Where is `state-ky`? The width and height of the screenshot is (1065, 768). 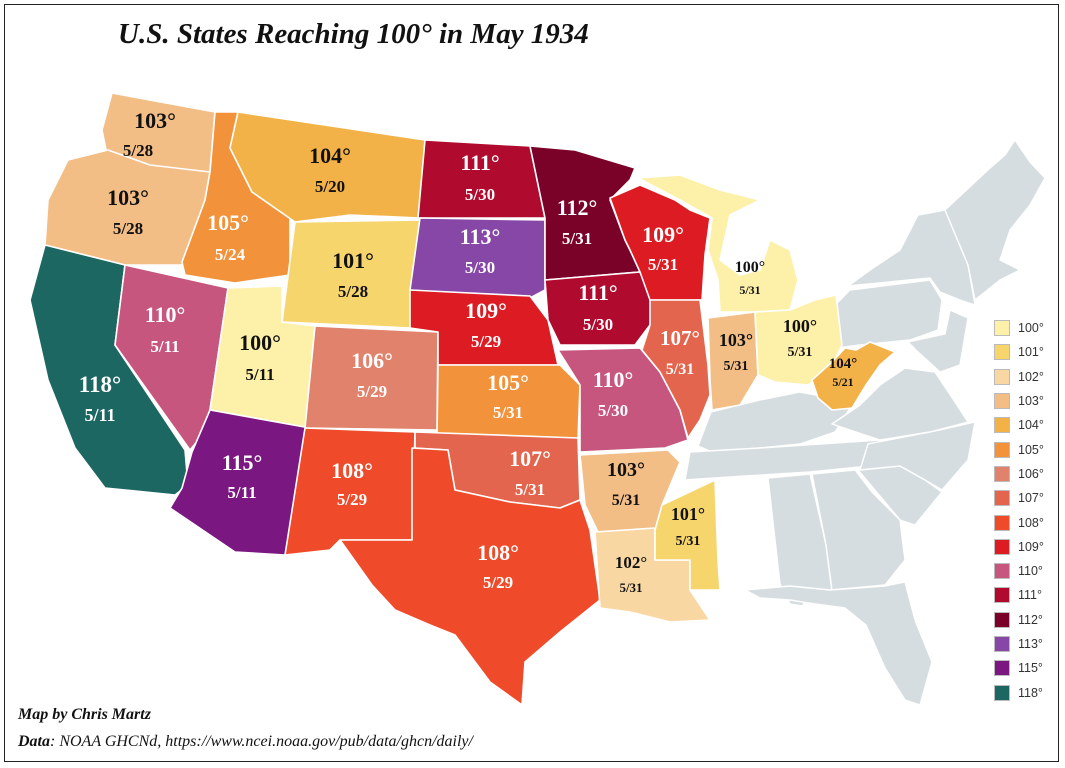 state-ky is located at coordinates (774, 422).